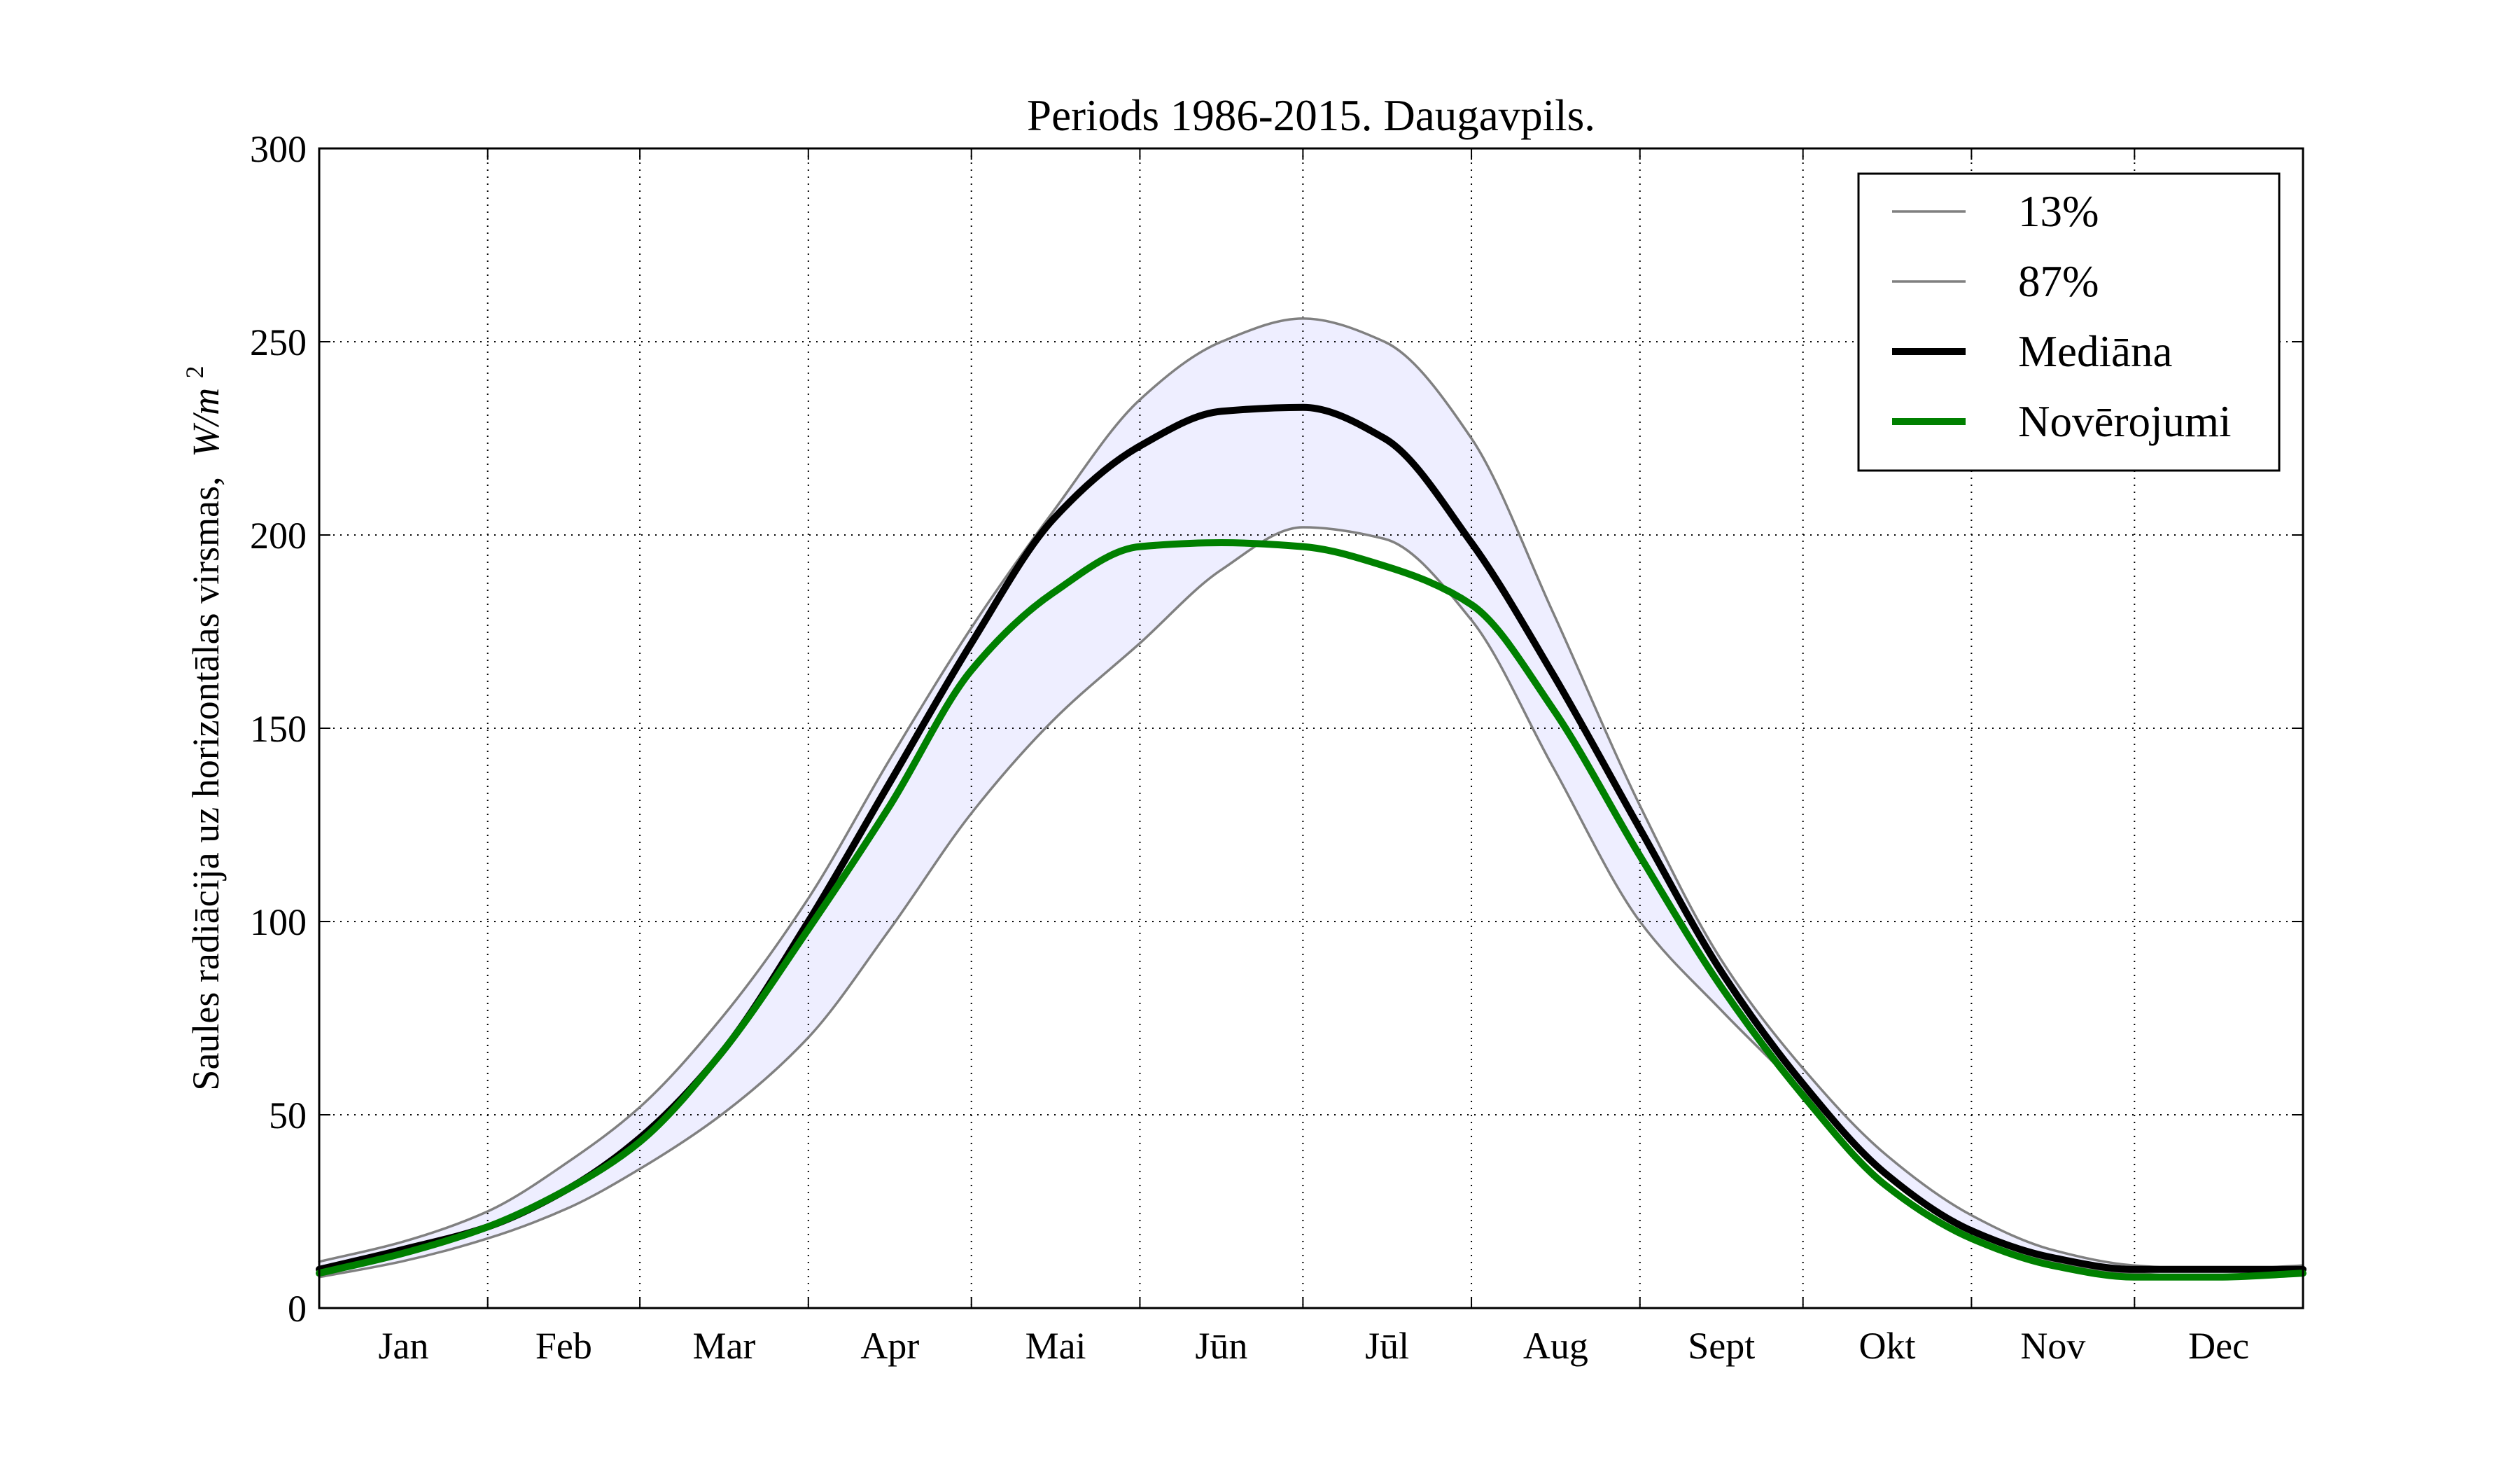  I want to click on y-tick-label: 100, so click(278, 922).